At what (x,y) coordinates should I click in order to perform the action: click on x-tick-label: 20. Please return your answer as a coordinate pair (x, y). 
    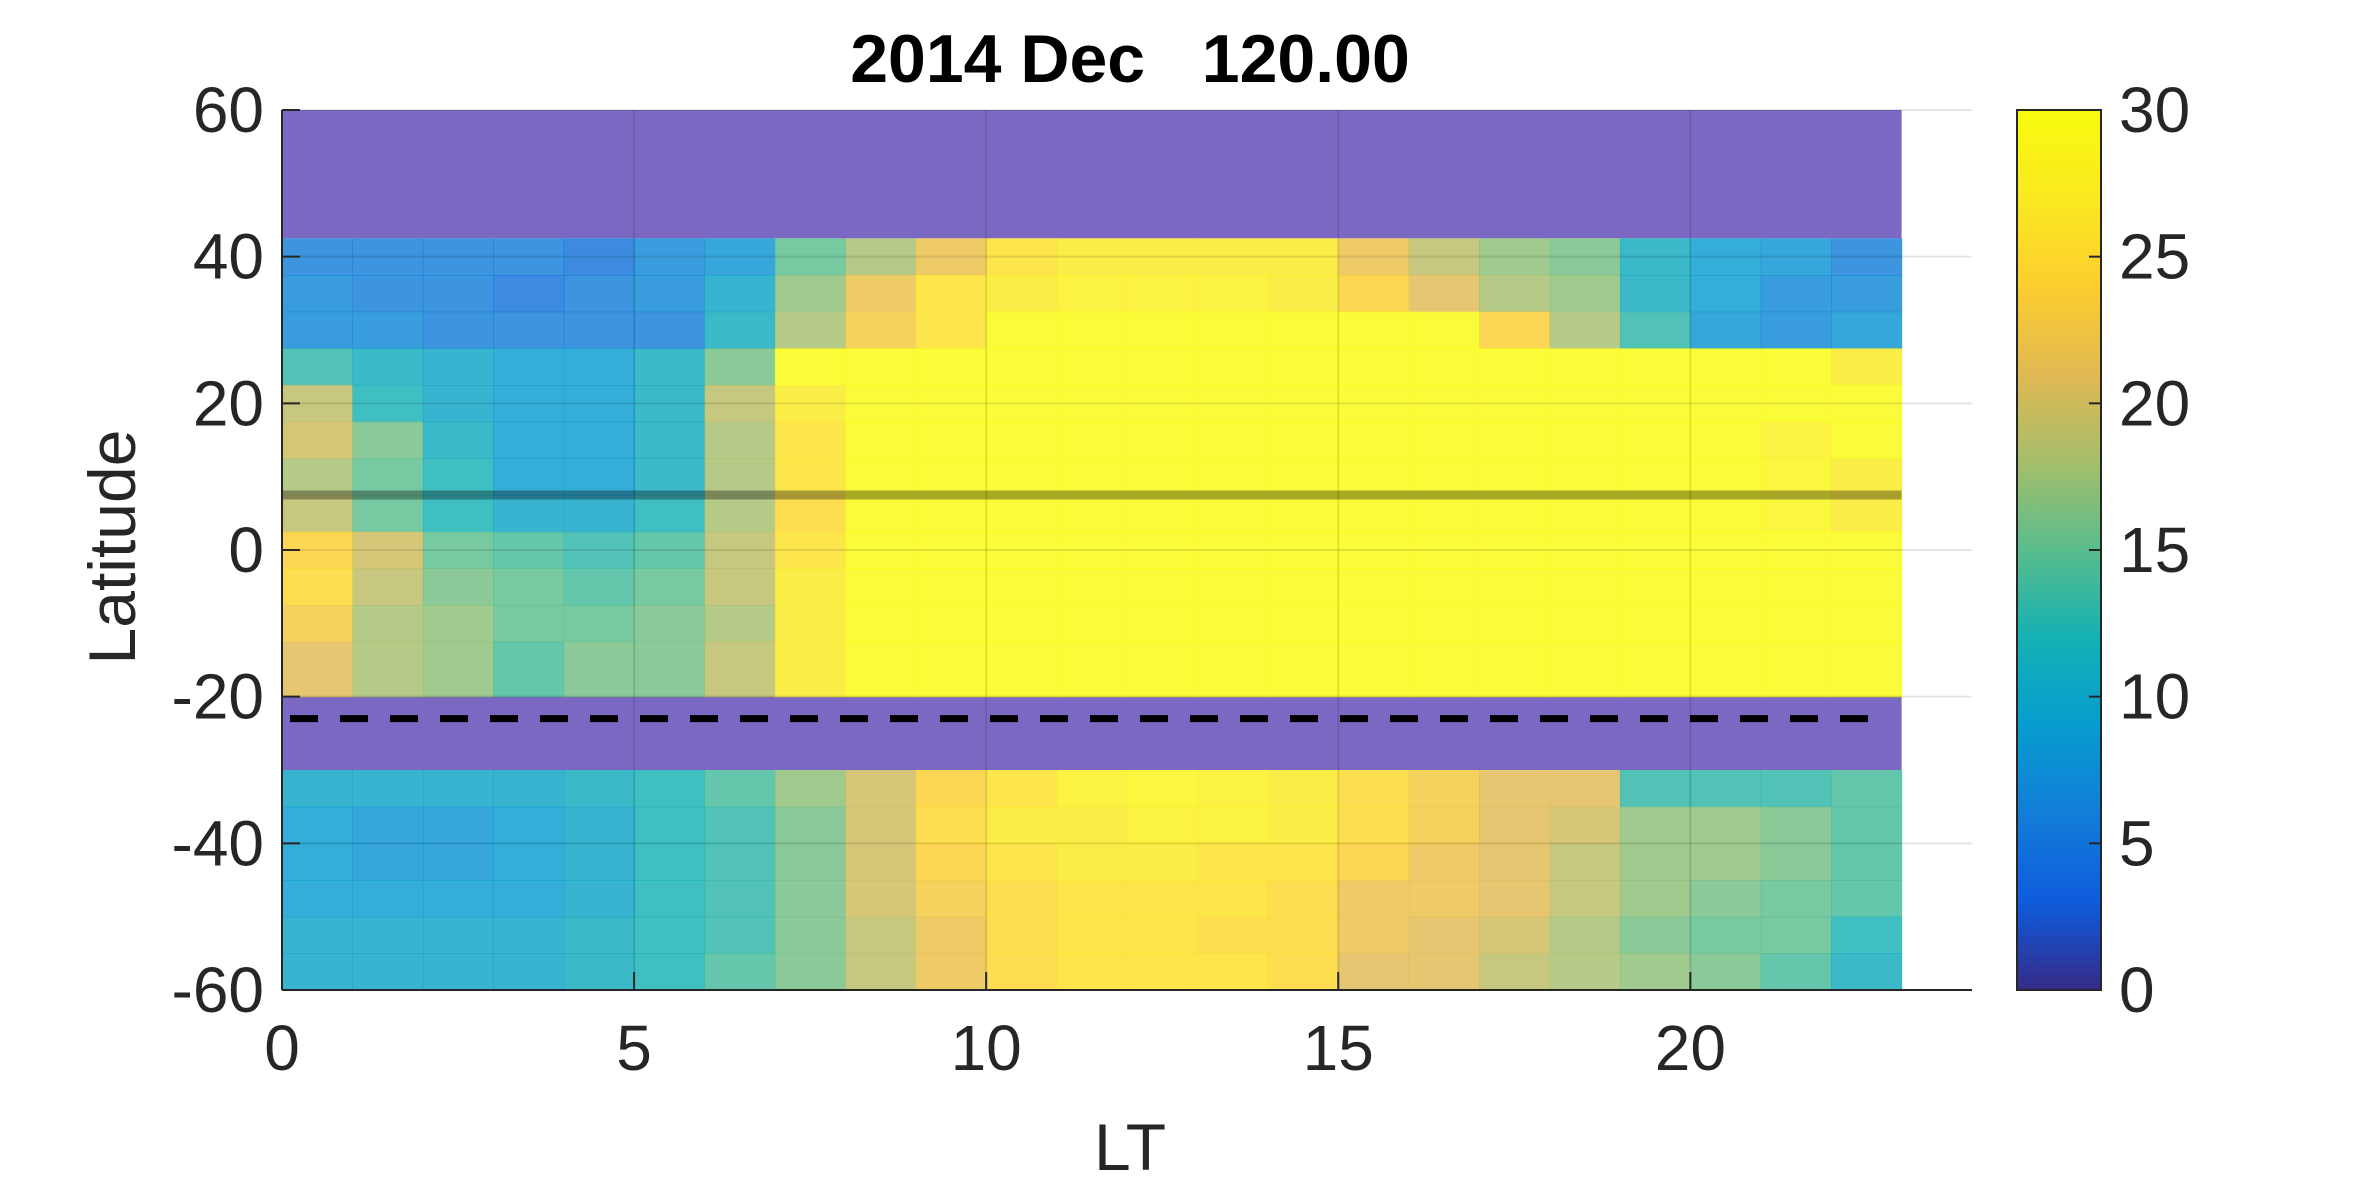
    Looking at the image, I should click on (1690, 1048).